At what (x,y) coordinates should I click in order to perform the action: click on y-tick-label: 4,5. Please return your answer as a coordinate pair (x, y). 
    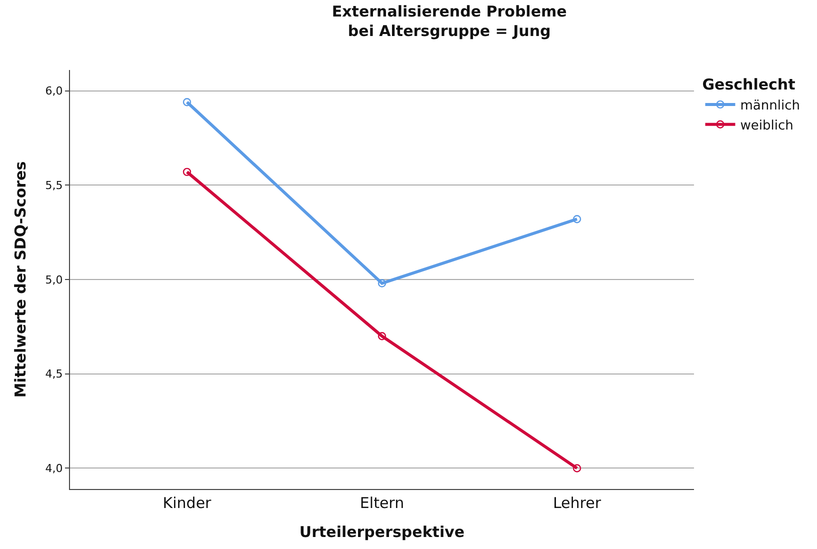
    Looking at the image, I should click on (54, 374).